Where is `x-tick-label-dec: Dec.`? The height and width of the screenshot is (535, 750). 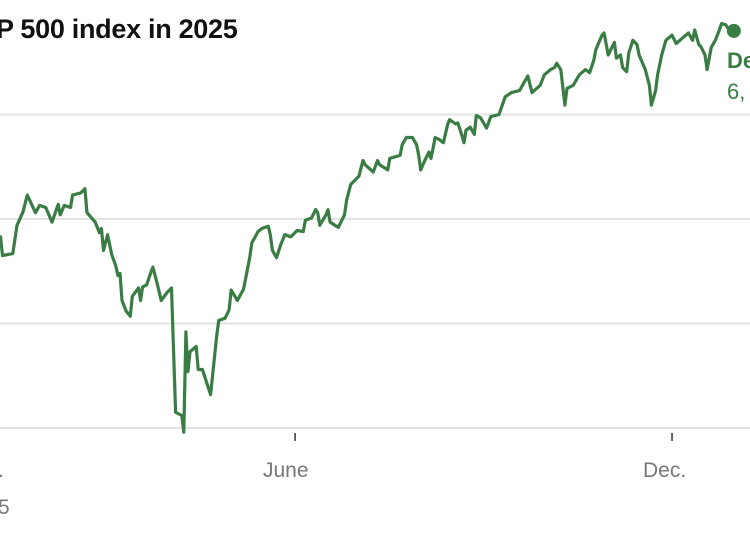
x-tick-label-dec: Dec. is located at coordinates (665, 470).